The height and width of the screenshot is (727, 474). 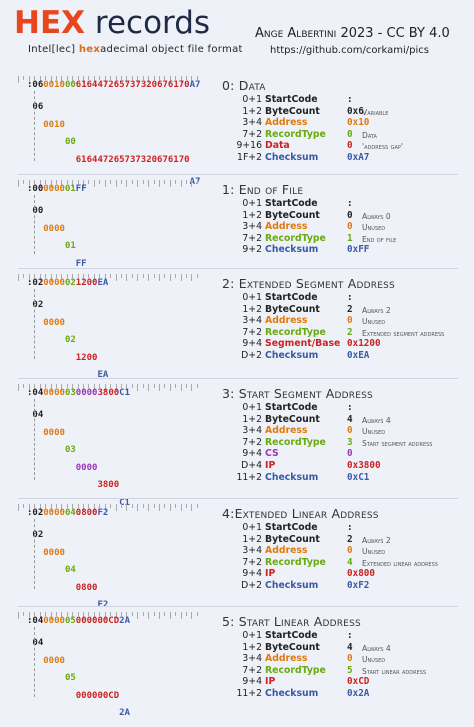 What do you see at coordinates (78, 393) in the screenshot?
I see `hex-record-line: :0400000300003800C1` at bounding box center [78, 393].